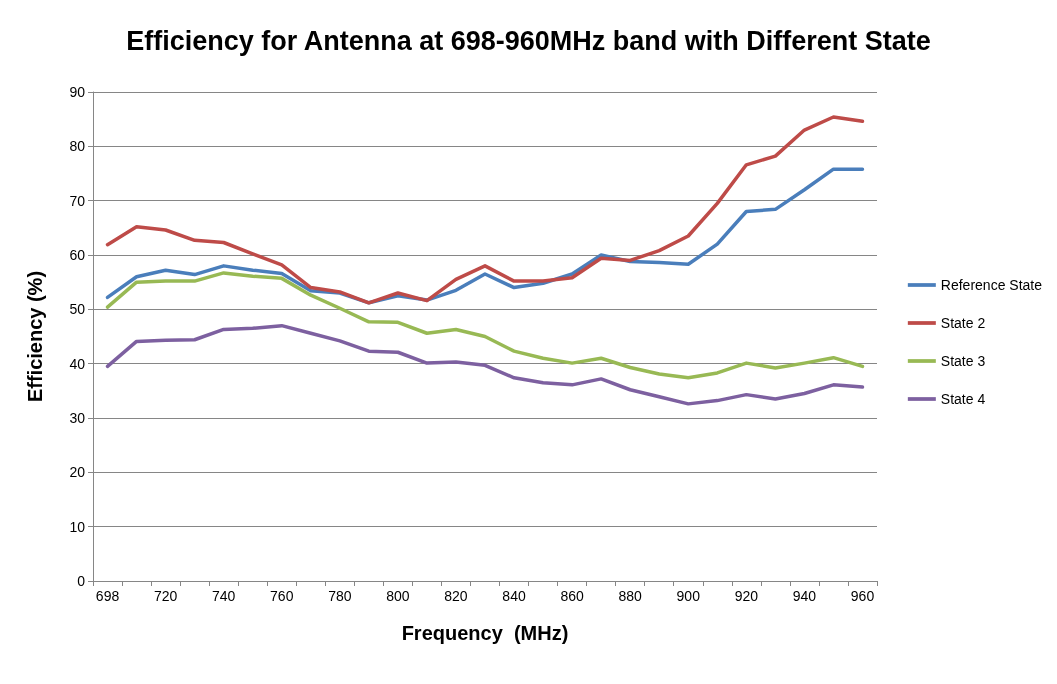 This screenshot has height=684, width=1057. I want to click on x-tick-label: 740, so click(223, 596).